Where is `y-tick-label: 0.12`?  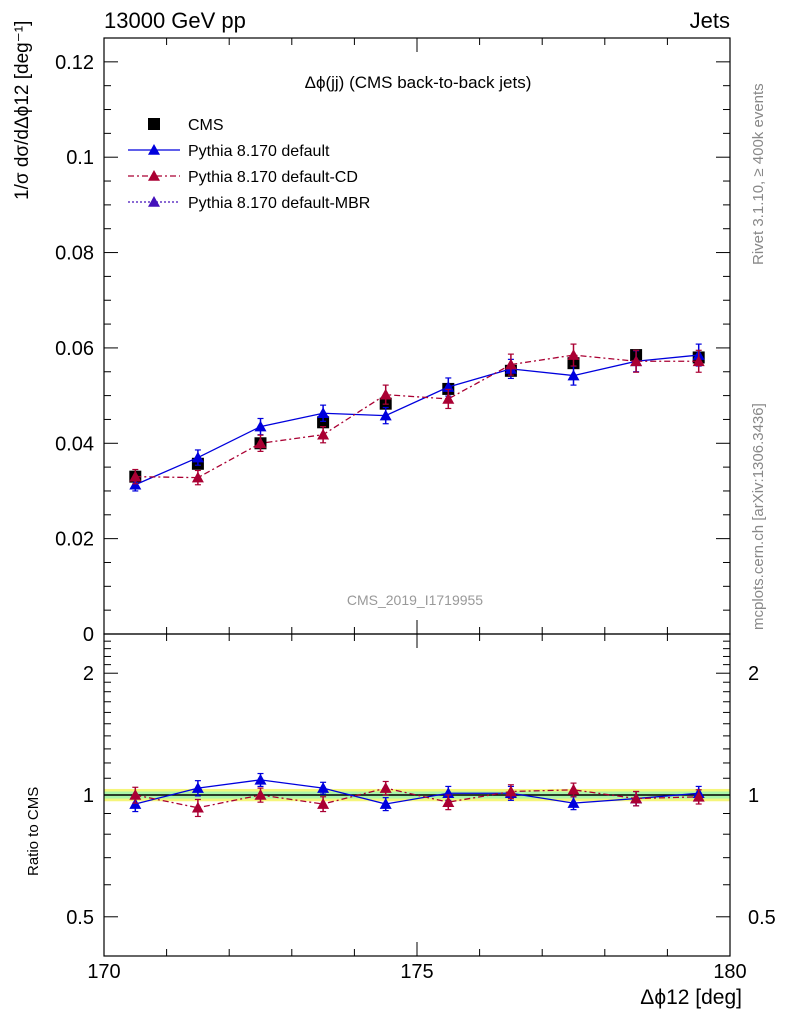
y-tick-label: 0.12 is located at coordinates (74, 63).